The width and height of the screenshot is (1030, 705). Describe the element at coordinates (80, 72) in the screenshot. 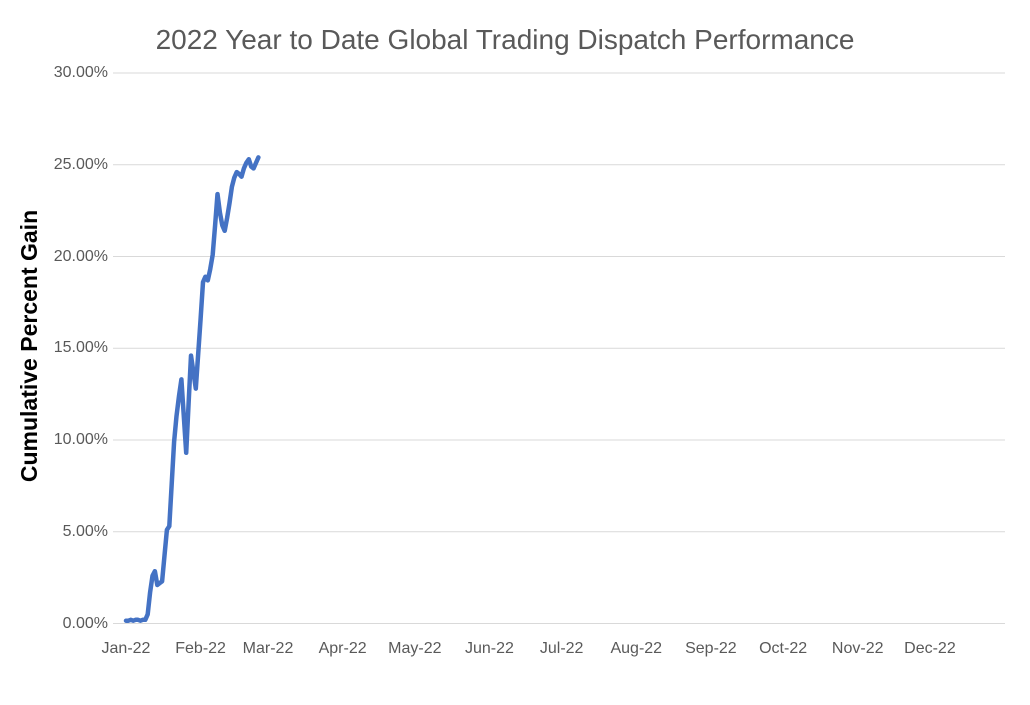

I see `y-tick-label: 30.00%` at that location.